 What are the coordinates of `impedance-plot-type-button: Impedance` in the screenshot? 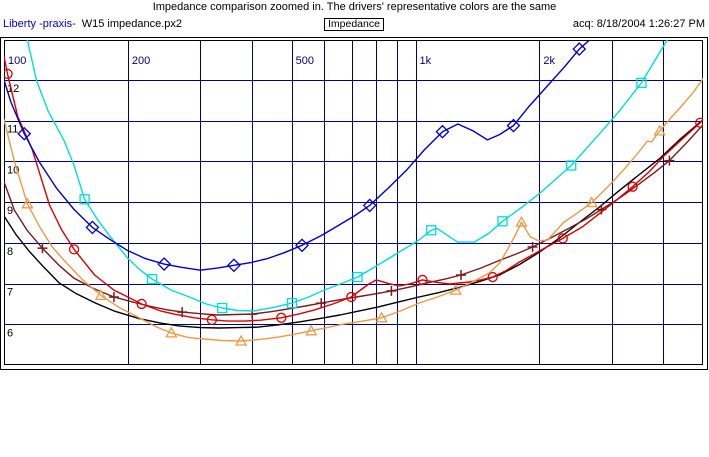 It's located at (354, 24).